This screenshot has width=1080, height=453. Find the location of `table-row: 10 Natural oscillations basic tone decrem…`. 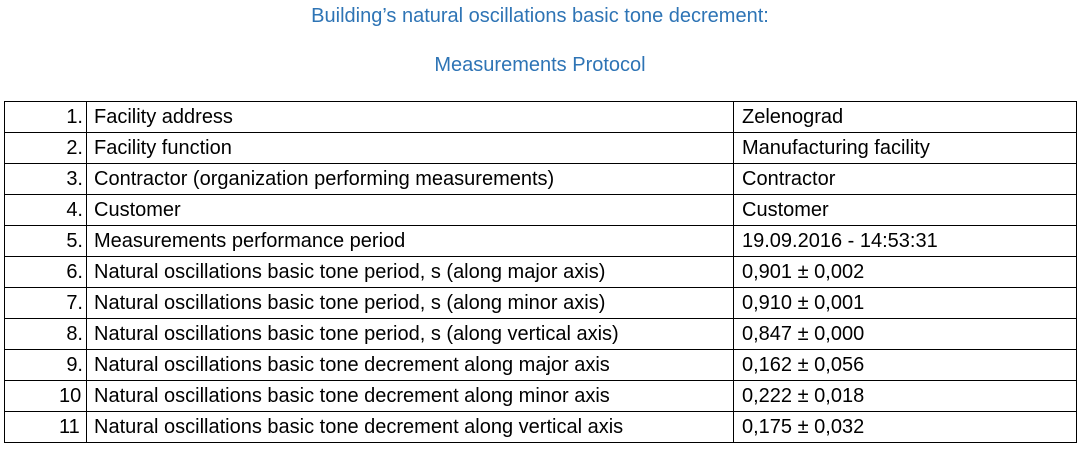

table-row: 10 Natural oscillations basic tone decrem… is located at coordinates (540, 396).